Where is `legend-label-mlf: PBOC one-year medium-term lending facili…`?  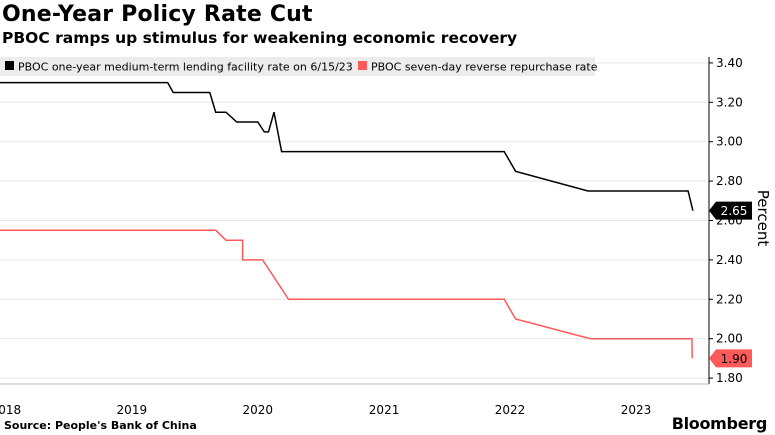 legend-label-mlf: PBOC one-year medium-term lending facili… is located at coordinates (185, 67).